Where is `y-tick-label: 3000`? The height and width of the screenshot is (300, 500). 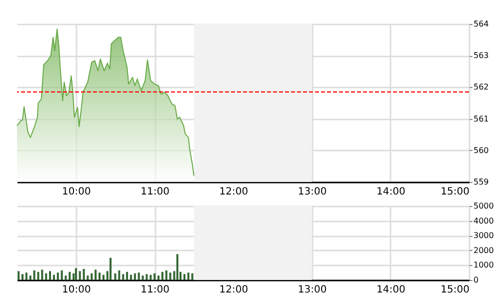
y-tick-label: 3000 is located at coordinates (484, 235).